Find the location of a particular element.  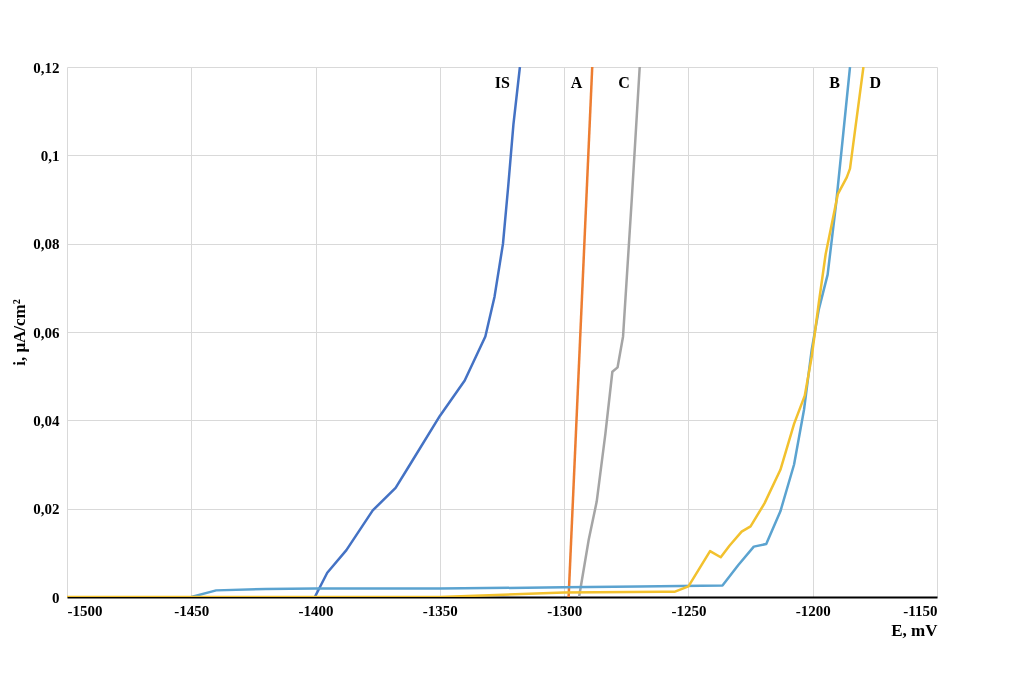

x-tick-label: -1300 is located at coordinates (565, 610).